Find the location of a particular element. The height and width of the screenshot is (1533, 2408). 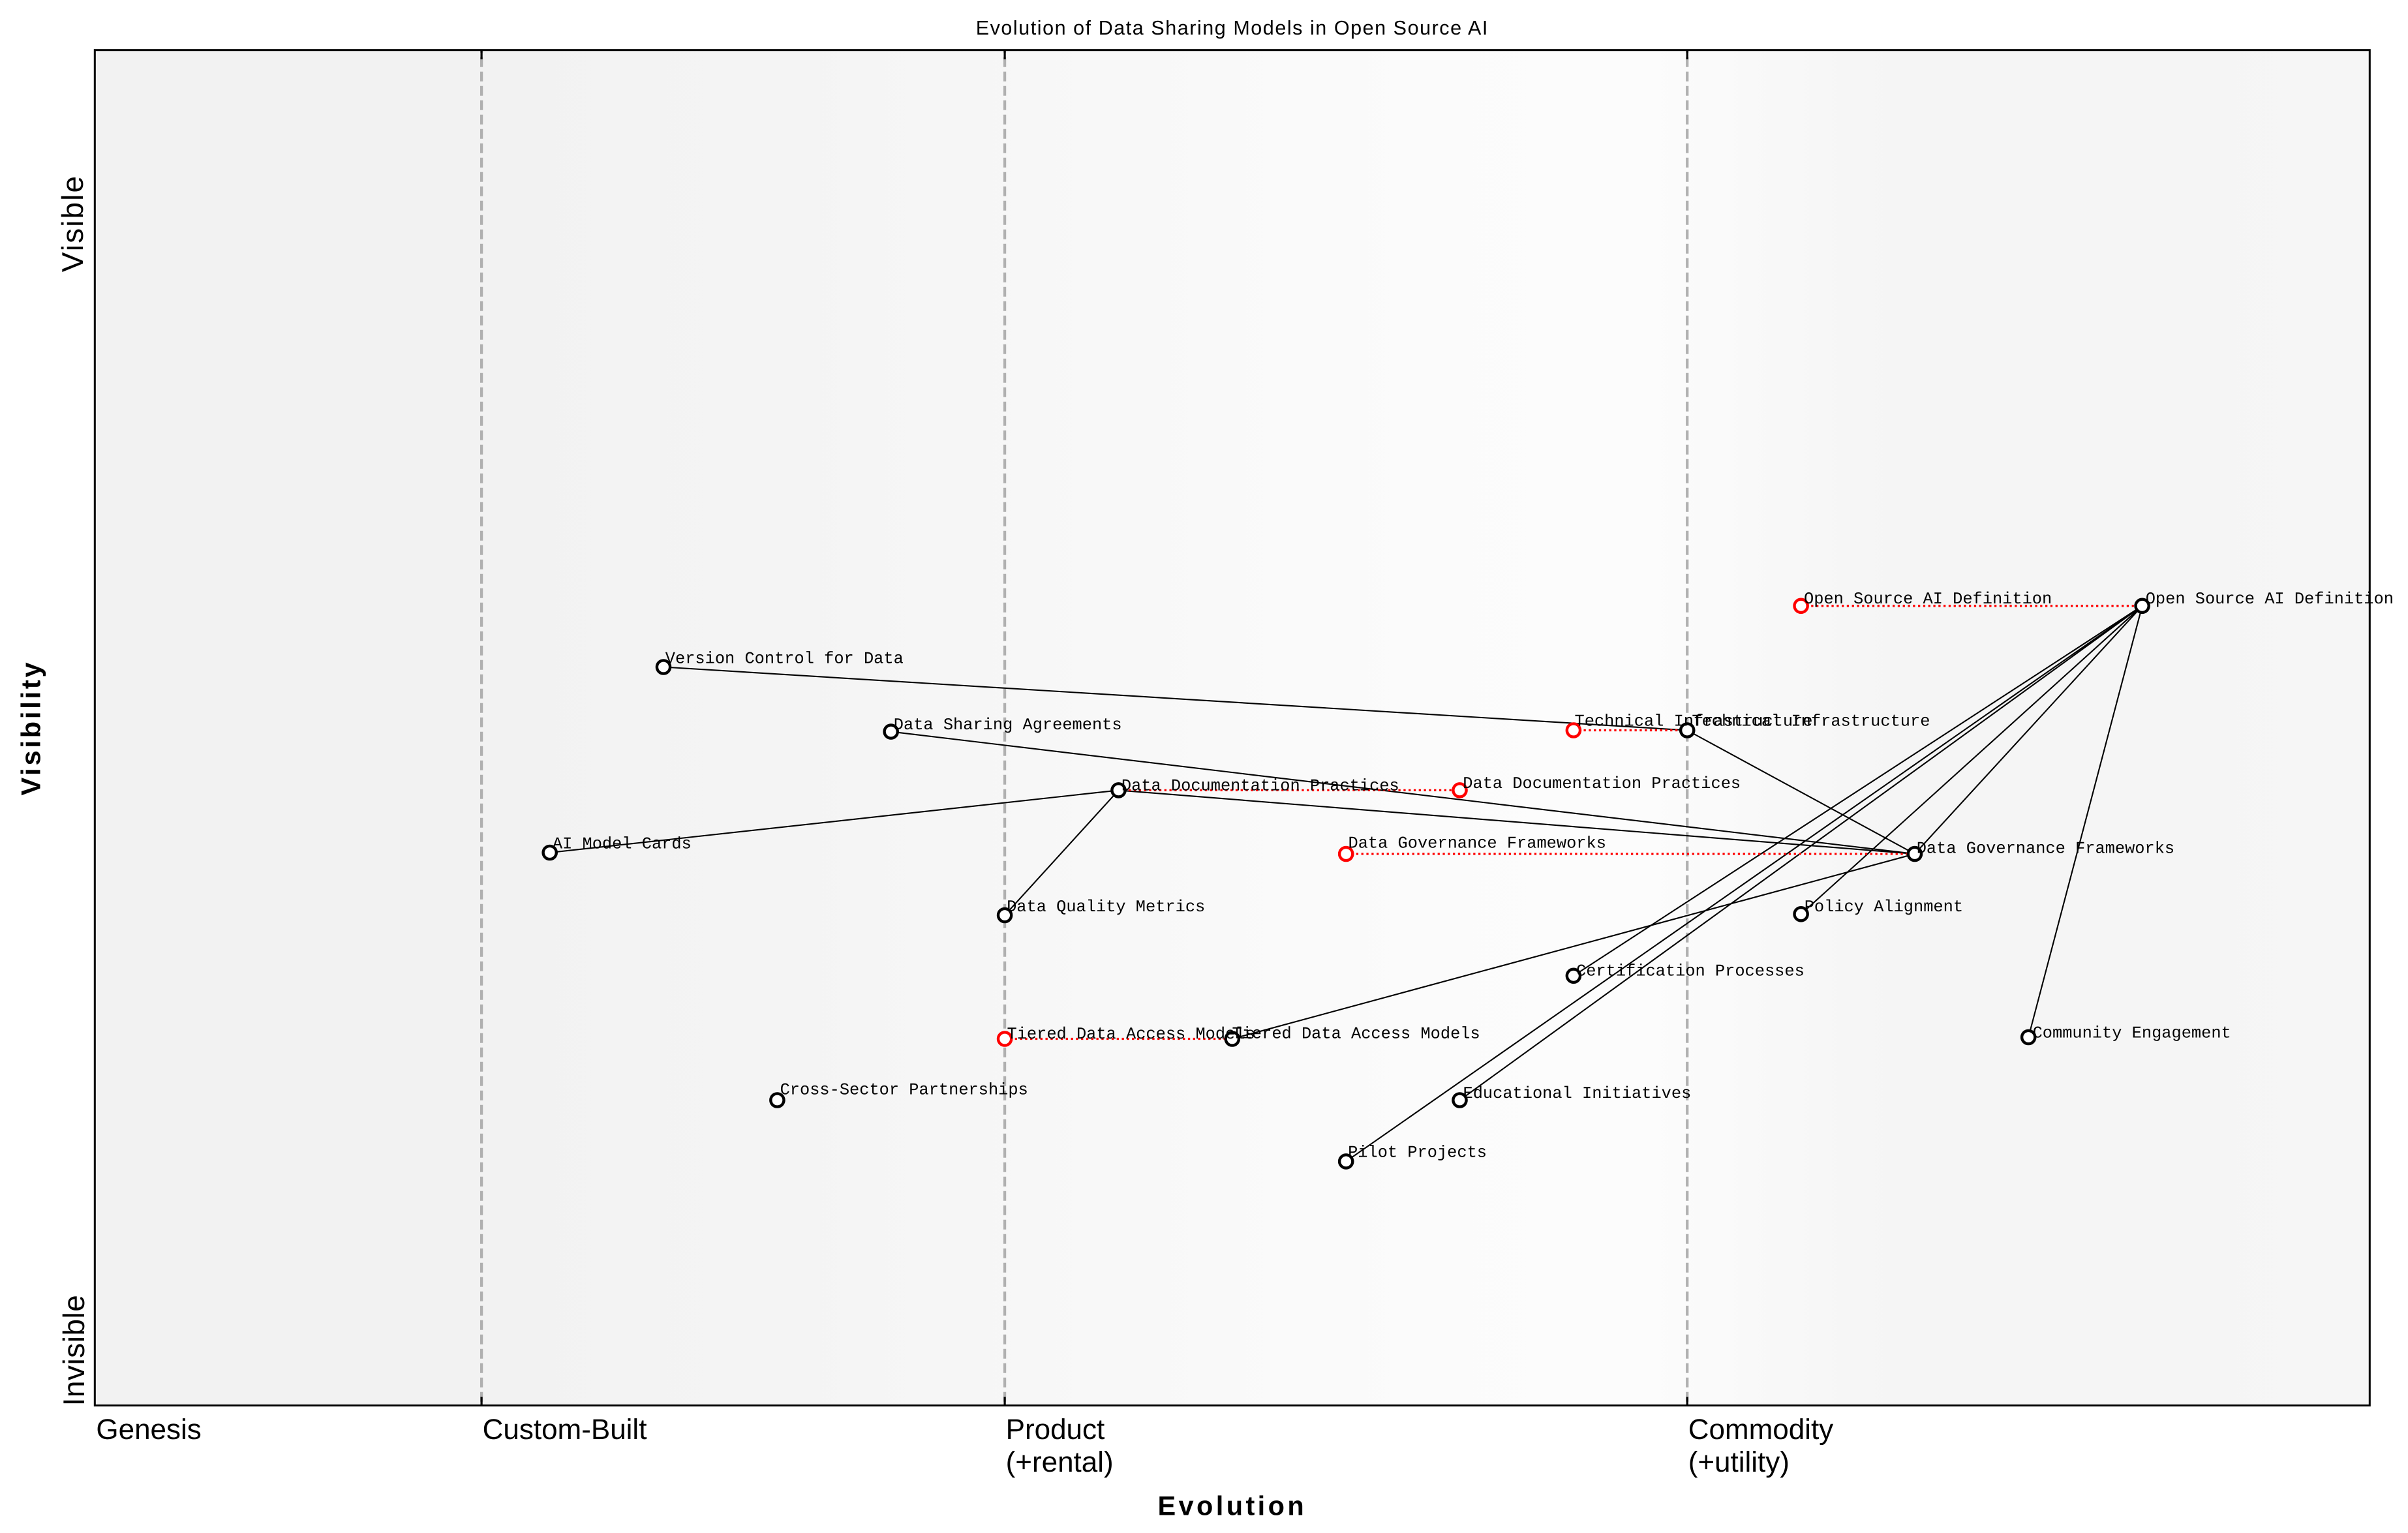

svg-text: Genesis is located at coordinates (148, 1430).